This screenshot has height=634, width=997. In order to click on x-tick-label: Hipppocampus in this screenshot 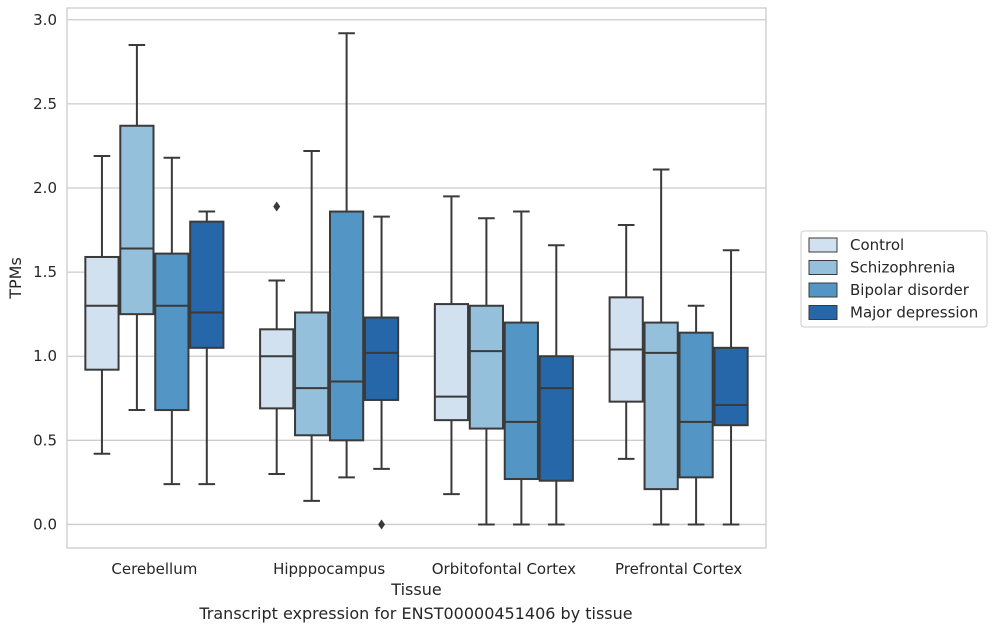, I will do `click(329, 569)`.